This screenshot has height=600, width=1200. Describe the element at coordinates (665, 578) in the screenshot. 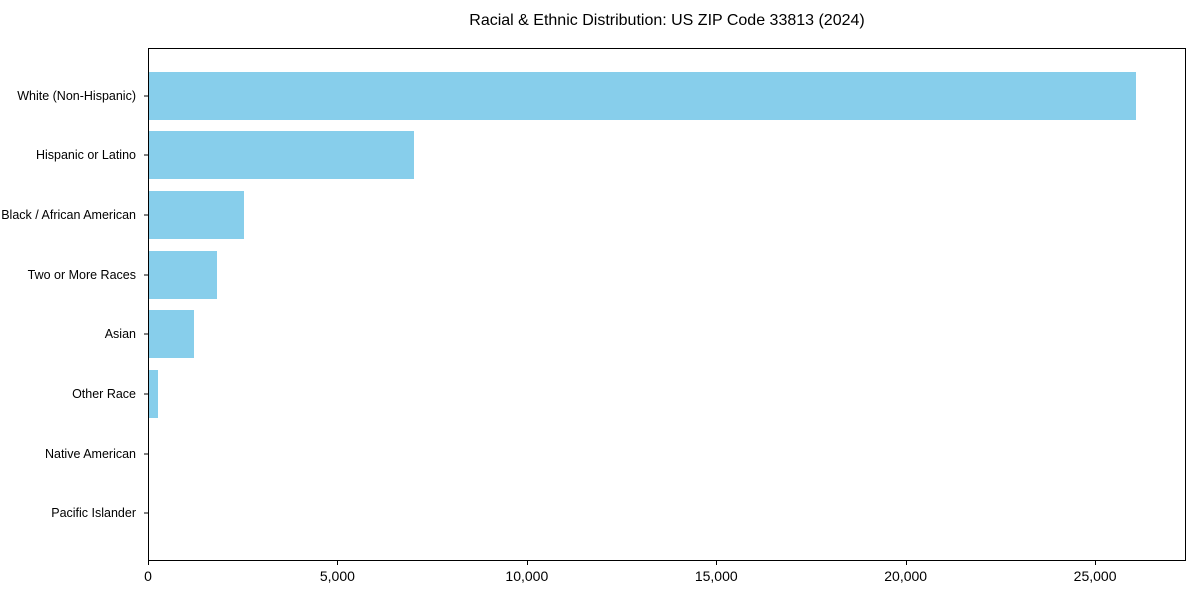

I see `x-axis: 0 5,000 10,000 15,000 20,000 25,000` at that location.